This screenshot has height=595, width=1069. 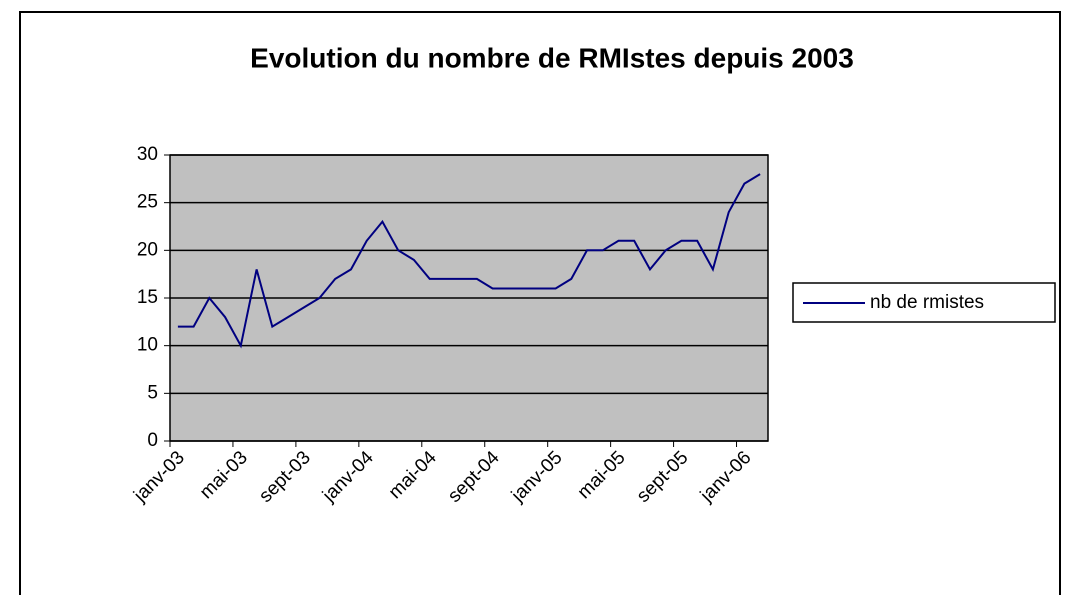 What do you see at coordinates (147, 154) in the screenshot?
I see `y-tick-label: 30` at bounding box center [147, 154].